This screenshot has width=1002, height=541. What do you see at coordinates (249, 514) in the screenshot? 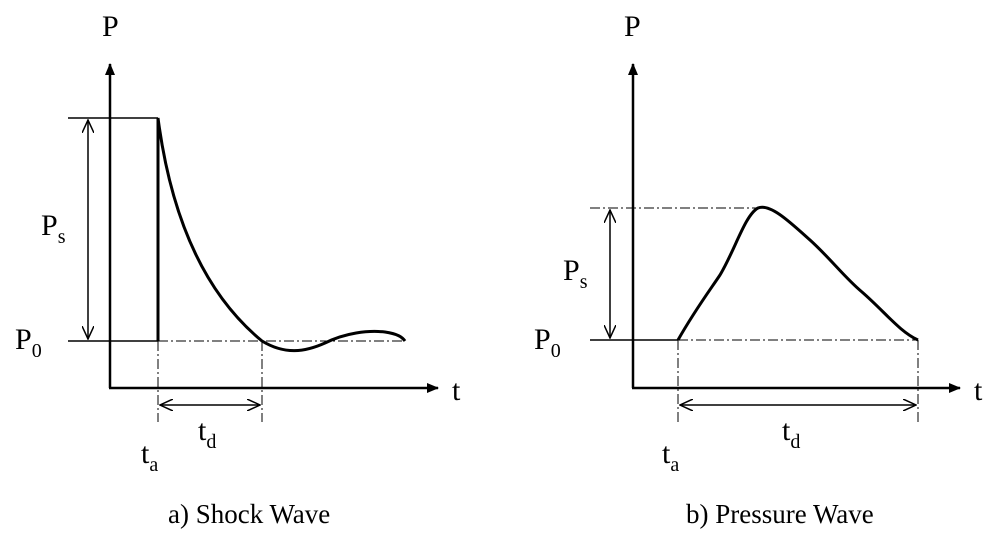
I see `caption-shock-wave: a) Shock Wave` at bounding box center [249, 514].